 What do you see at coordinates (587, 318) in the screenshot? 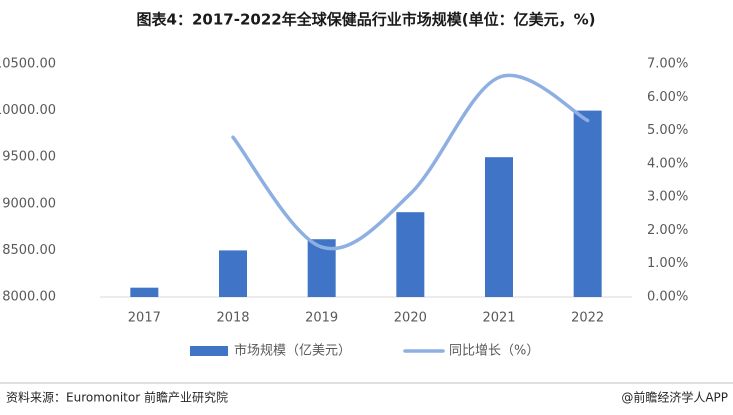
I see `x-tick-label: 2022` at bounding box center [587, 318].